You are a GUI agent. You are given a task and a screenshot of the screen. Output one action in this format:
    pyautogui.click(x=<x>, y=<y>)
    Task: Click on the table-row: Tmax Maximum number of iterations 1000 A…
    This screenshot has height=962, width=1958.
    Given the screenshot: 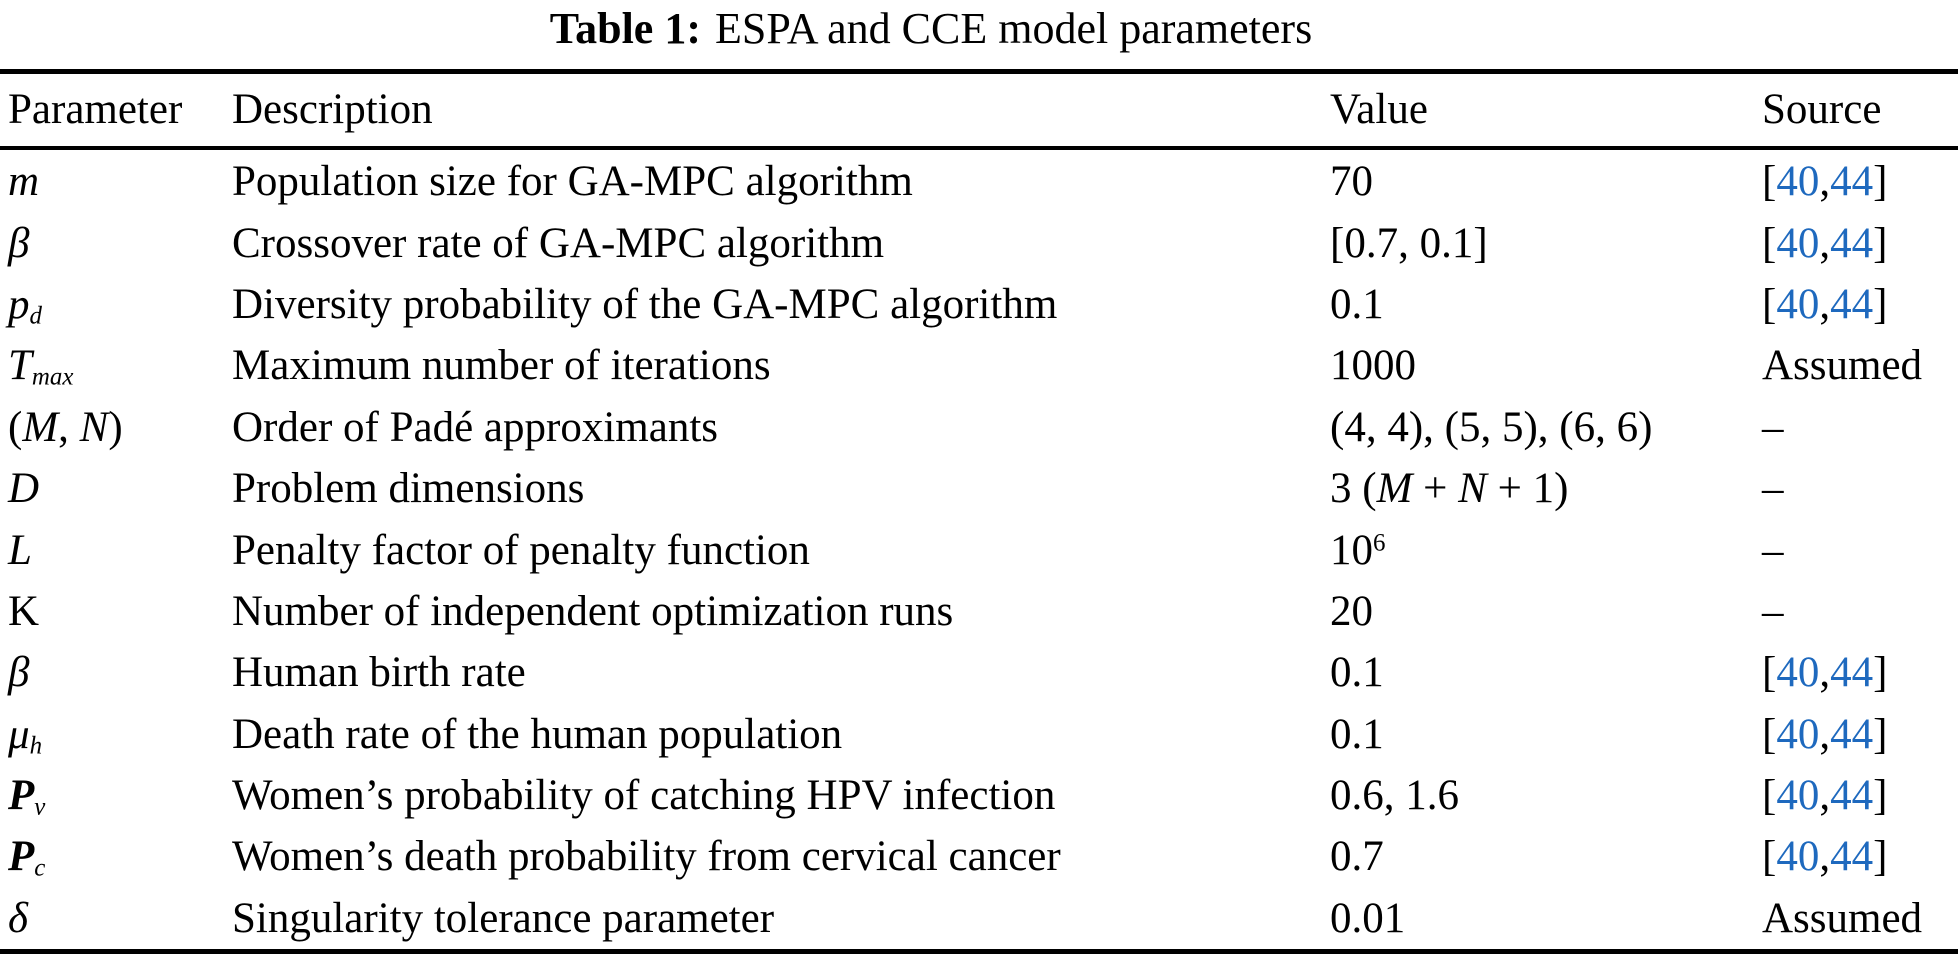 What is the action you would take?
    pyautogui.click(x=975, y=365)
    